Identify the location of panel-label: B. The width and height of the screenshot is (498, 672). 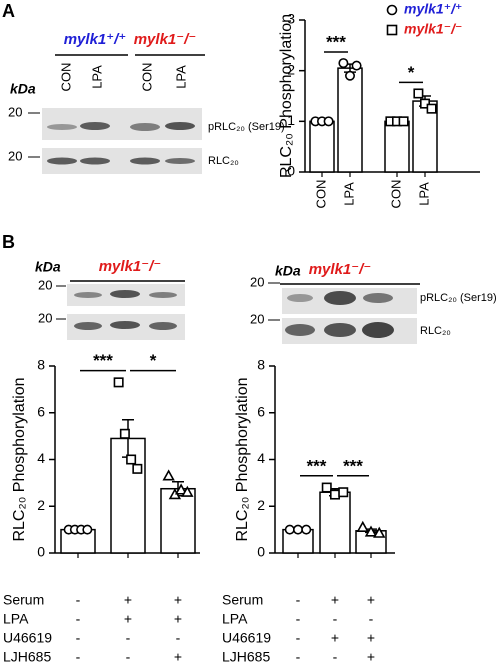
(8, 242).